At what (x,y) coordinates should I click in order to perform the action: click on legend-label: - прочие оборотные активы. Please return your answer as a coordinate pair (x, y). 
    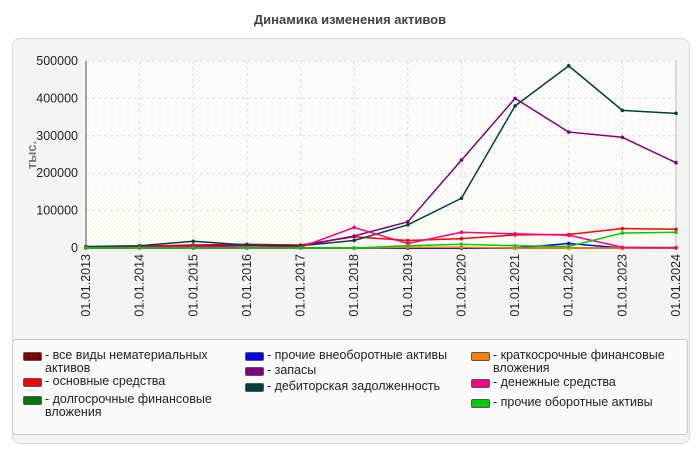
    Looking at the image, I should click on (573, 402).